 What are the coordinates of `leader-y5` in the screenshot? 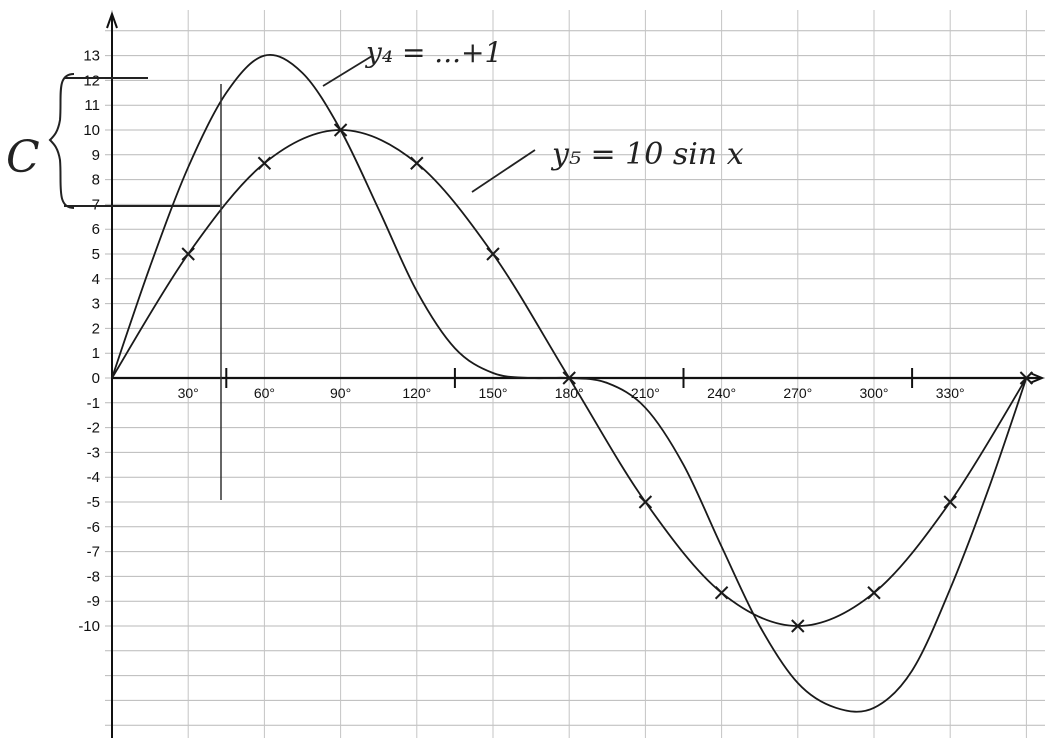 It's located at (503, 171).